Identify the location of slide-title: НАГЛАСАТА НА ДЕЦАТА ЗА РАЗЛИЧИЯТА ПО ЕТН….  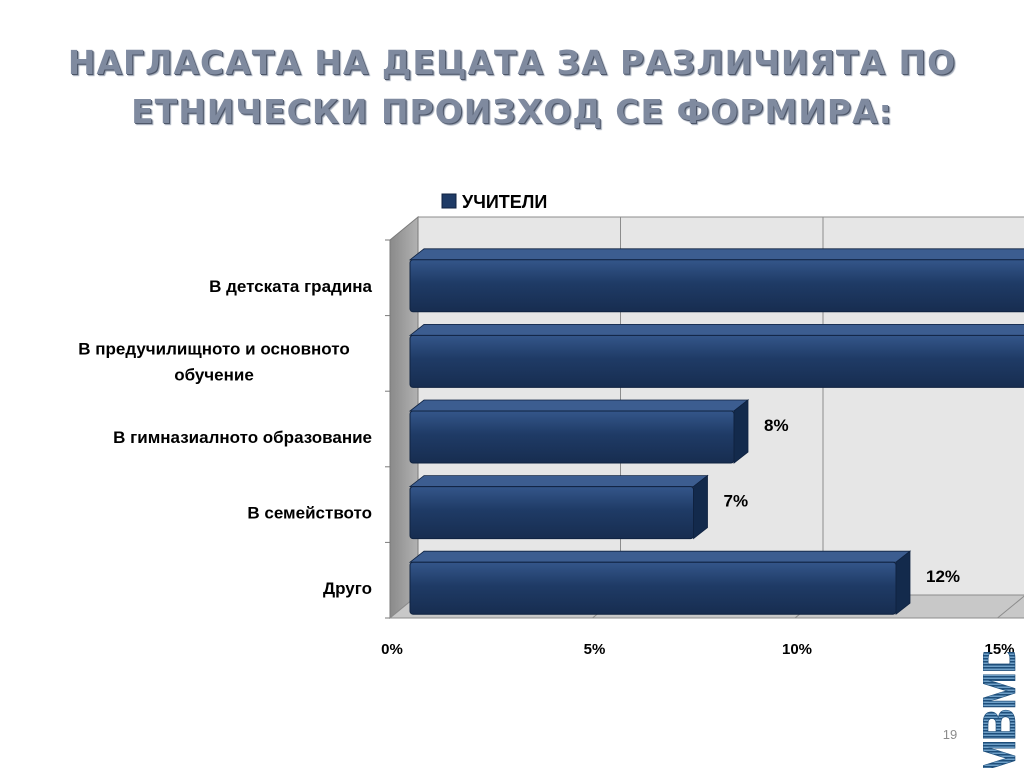
(512, 87).